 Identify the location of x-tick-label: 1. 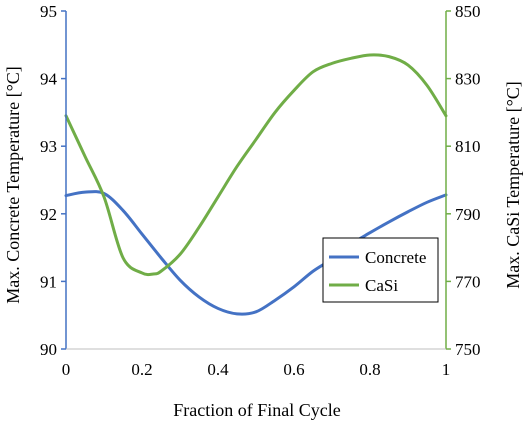
(446, 369).